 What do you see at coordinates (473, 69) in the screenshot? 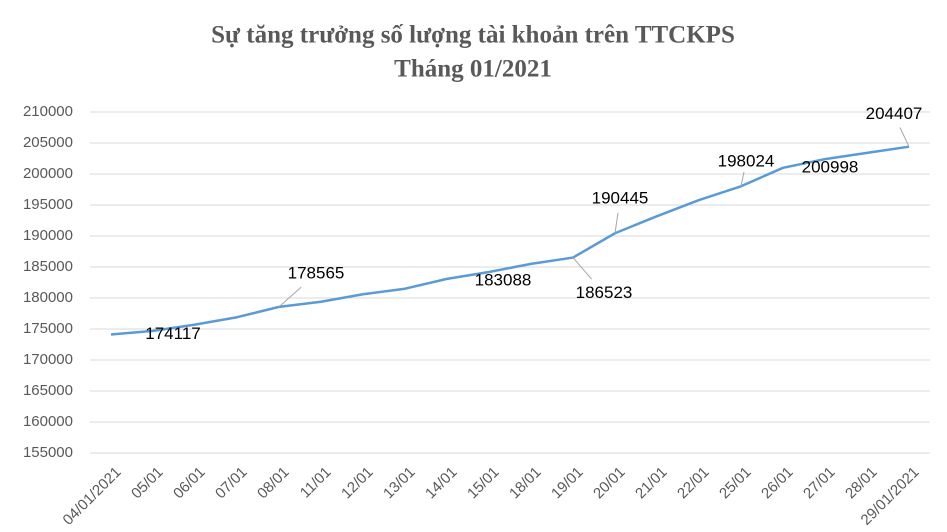
I see `chart-subtitle: Tháng 01/2021` at bounding box center [473, 69].